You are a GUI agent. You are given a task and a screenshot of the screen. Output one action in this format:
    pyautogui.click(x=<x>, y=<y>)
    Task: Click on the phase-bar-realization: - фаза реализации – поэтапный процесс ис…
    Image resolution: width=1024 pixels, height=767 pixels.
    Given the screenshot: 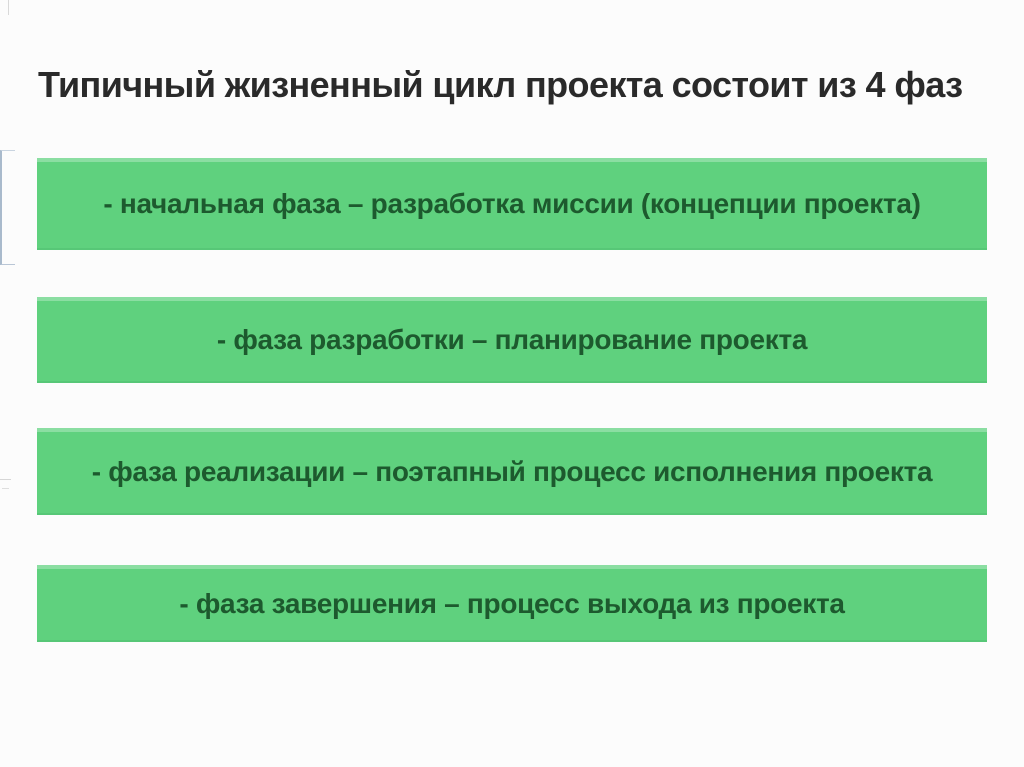 What is the action you would take?
    pyautogui.click(x=512, y=471)
    